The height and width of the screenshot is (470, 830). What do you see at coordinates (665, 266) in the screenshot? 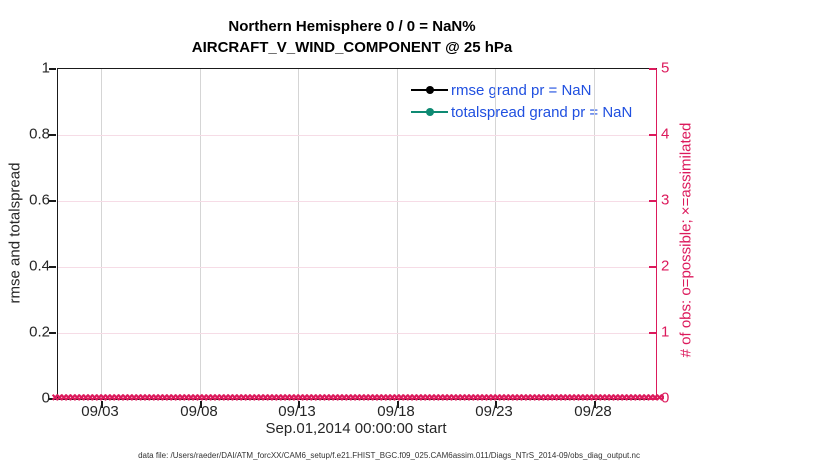
I see `y-tick-label-right: 2` at bounding box center [665, 266].